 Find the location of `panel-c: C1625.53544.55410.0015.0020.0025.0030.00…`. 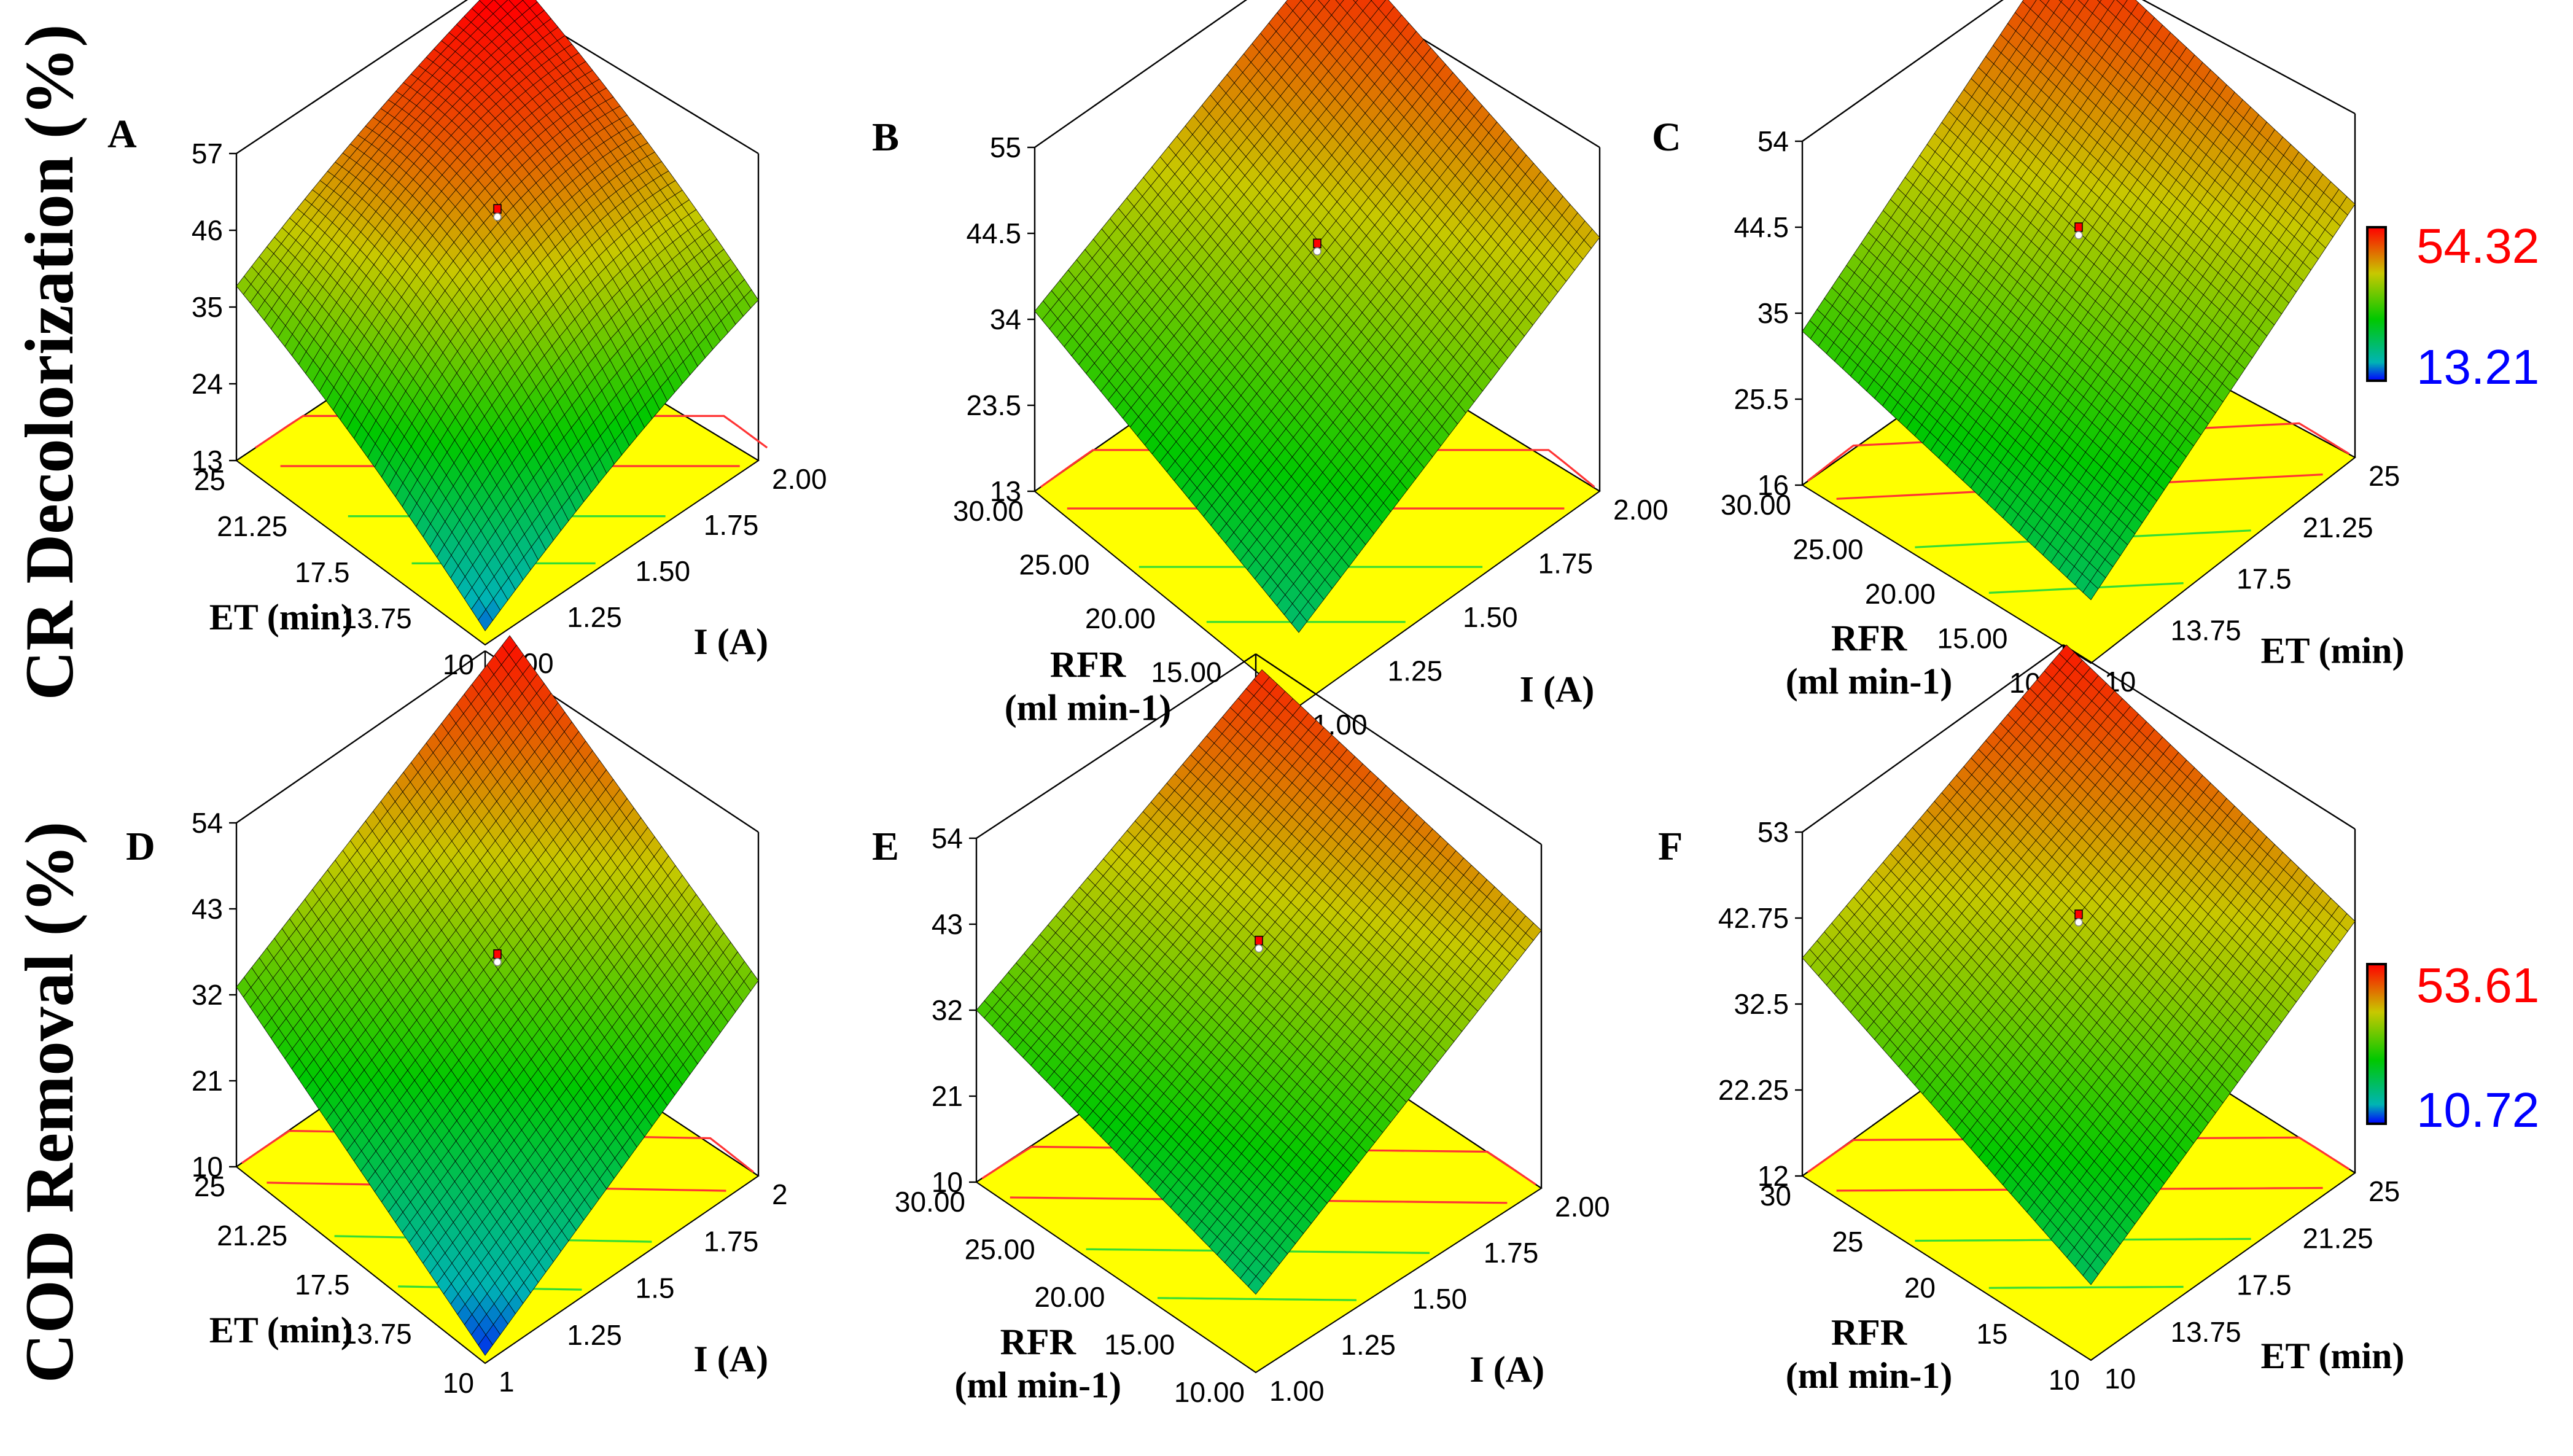

panel-c: C1625.53544.55410.0015.0020.0025.0030.00… is located at coordinates (2028, 351).